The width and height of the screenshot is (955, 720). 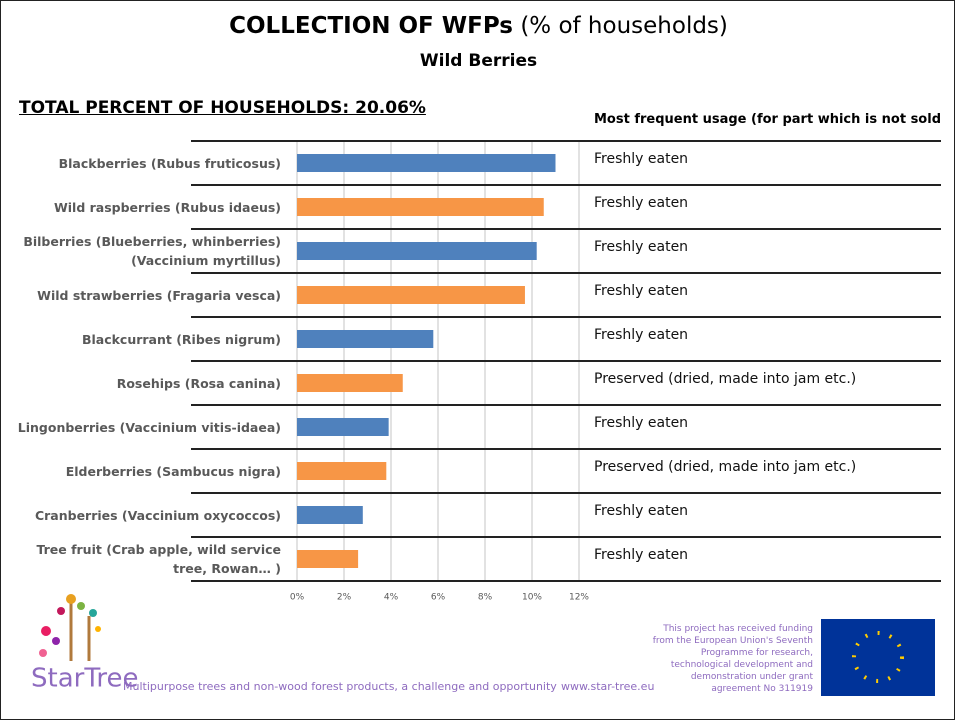 What do you see at coordinates (157, 515) in the screenshot?
I see `category-label: Cranberries (Vaccinium oxycoccos)` at bounding box center [157, 515].